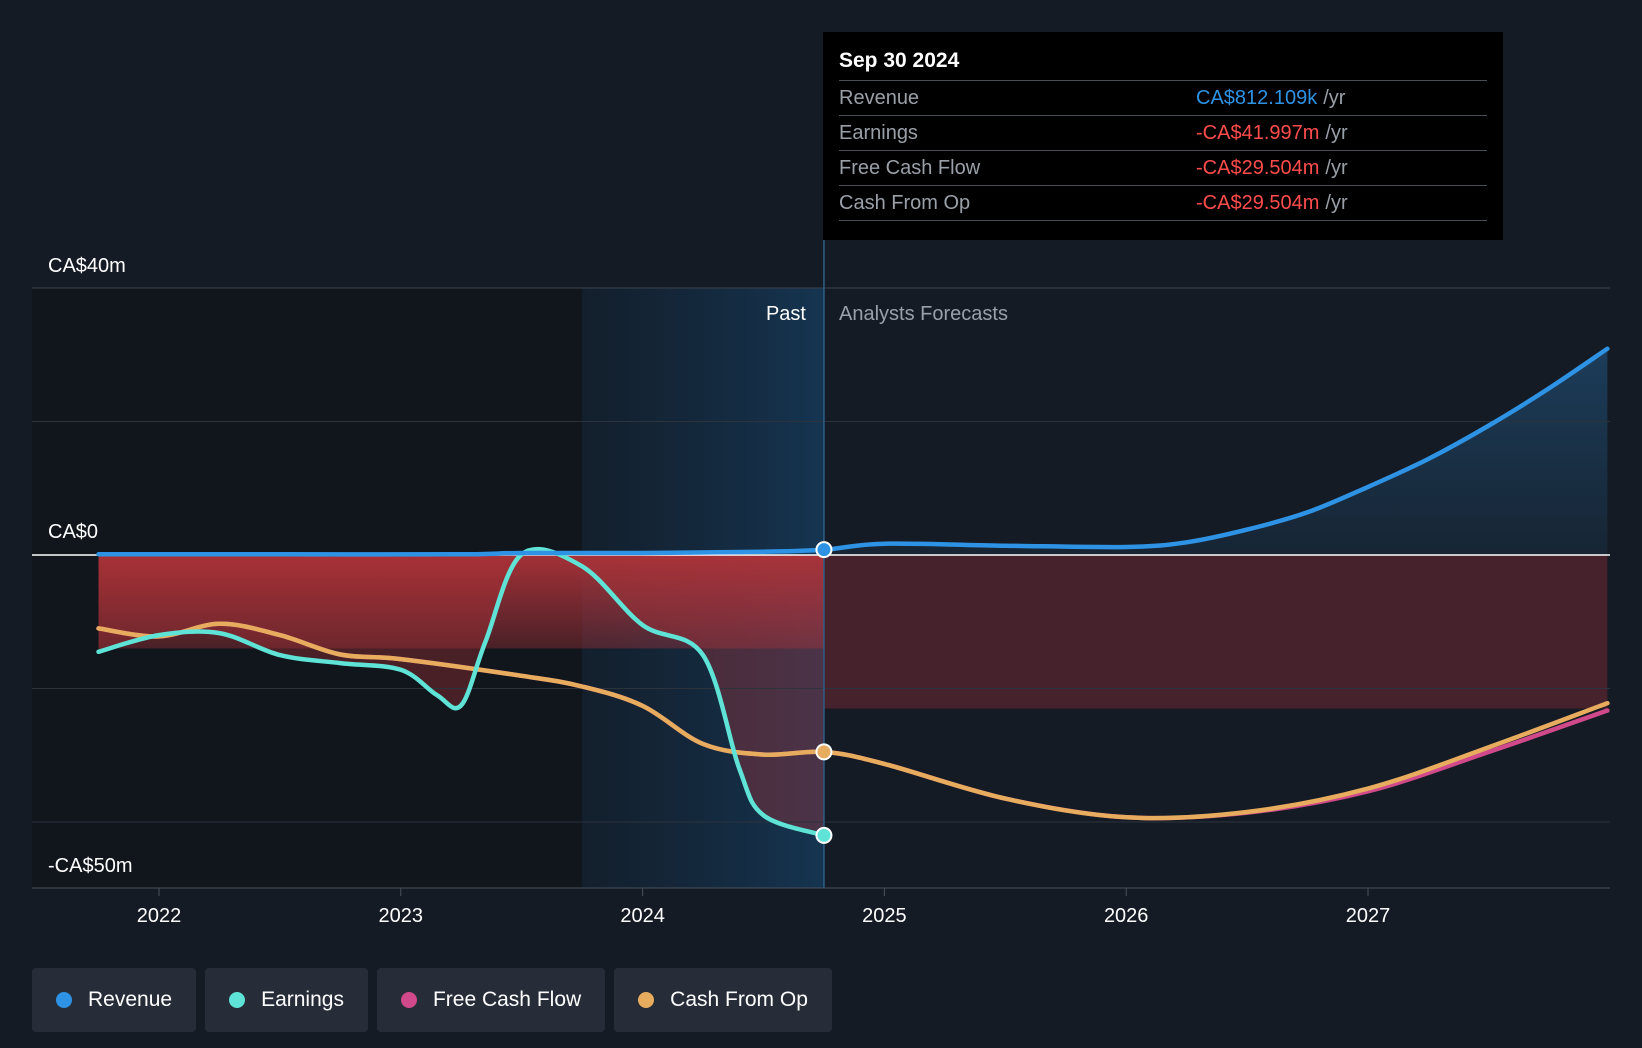 Image resolution: width=1642 pixels, height=1048 pixels. I want to click on legend-label: Free Cash Flow, so click(507, 999).